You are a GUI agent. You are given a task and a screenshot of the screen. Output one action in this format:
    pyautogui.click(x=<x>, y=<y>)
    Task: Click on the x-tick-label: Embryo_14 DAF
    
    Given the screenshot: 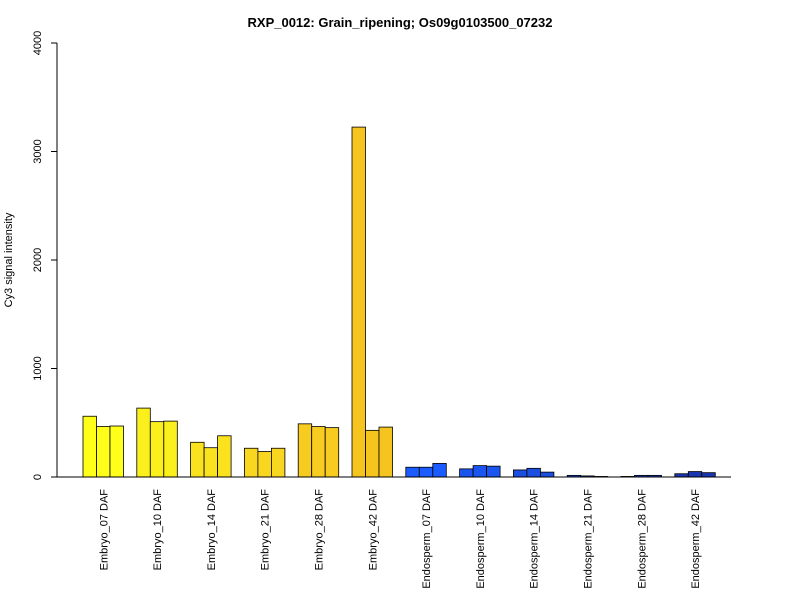 What is the action you would take?
    pyautogui.click(x=212, y=530)
    